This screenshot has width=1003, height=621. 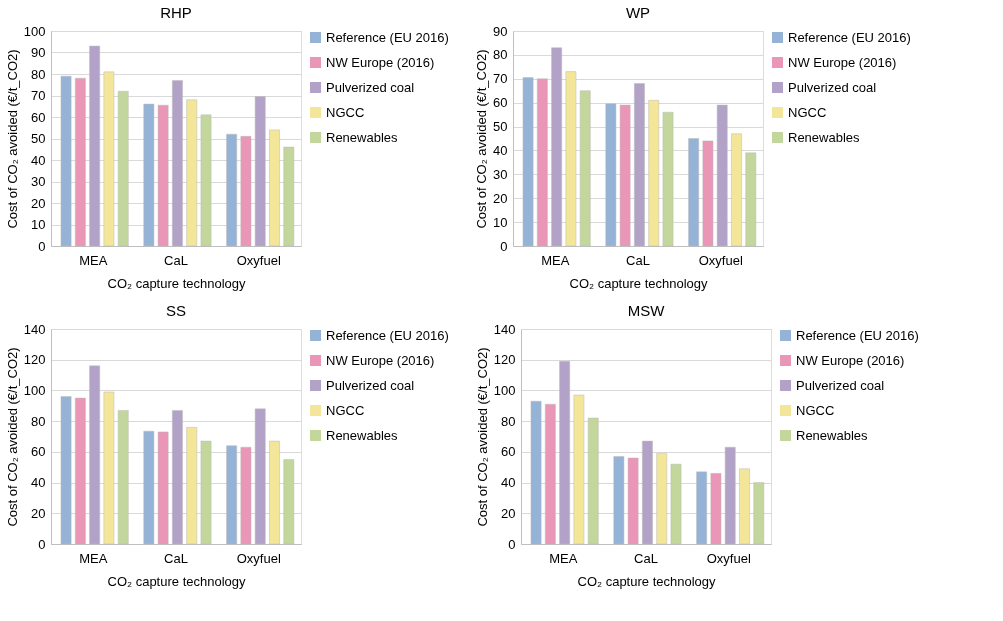 I want to click on chart-title: MSW, so click(x=646, y=310).